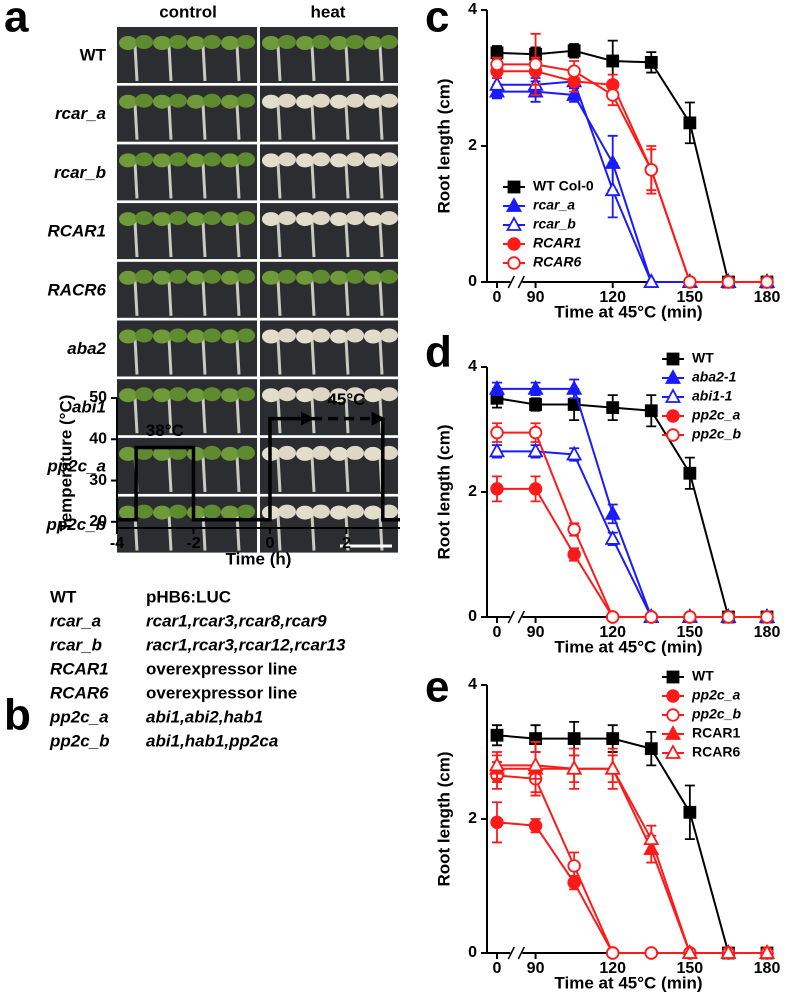  What do you see at coordinates (472, 818) in the screenshot?
I see `y-tick-label: 2` at bounding box center [472, 818].